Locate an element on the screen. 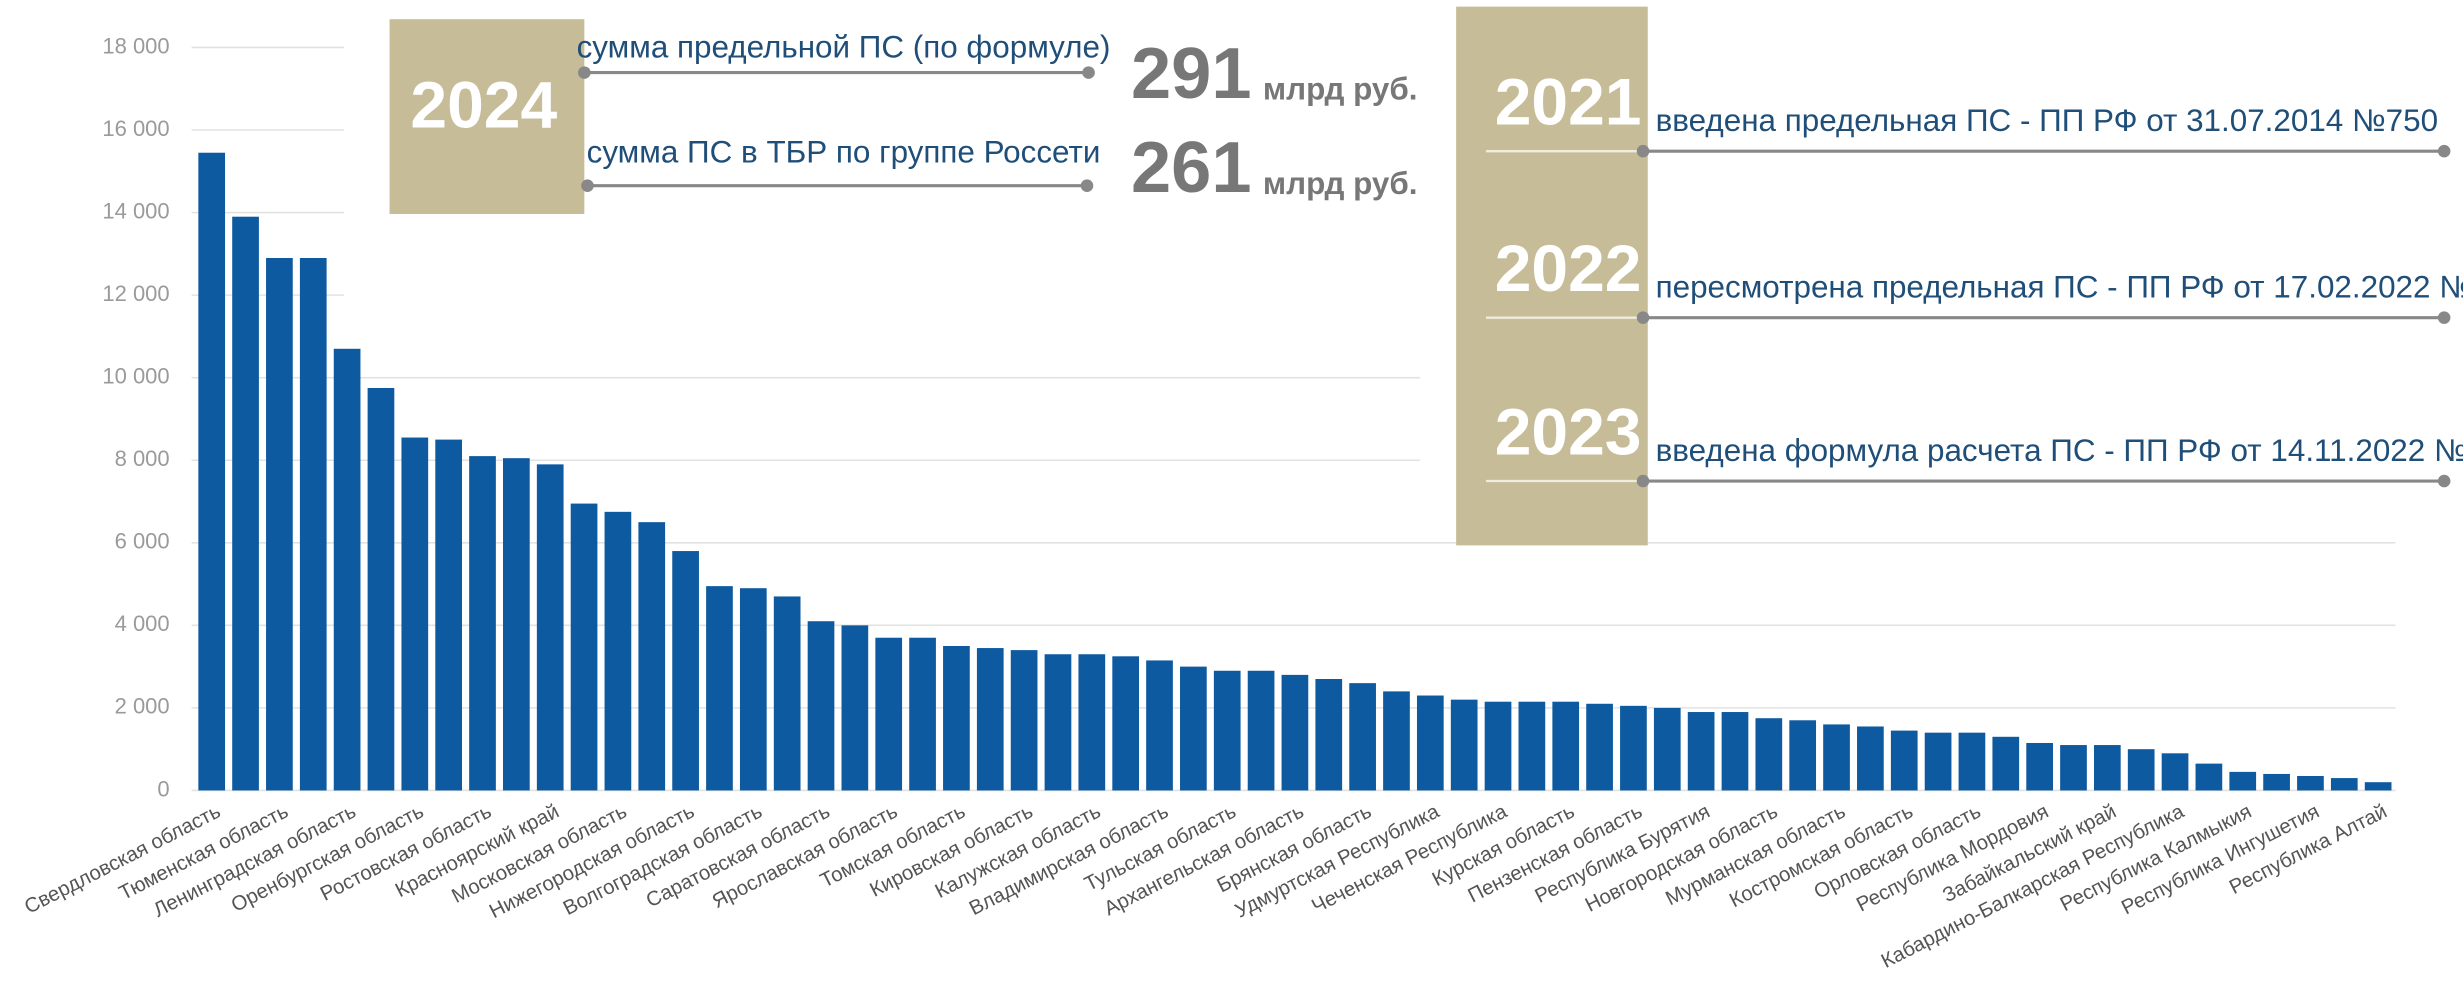 Image resolution: width=2463 pixels, height=1006 pixels. summary-year: 2024 is located at coordinates (483, 105).